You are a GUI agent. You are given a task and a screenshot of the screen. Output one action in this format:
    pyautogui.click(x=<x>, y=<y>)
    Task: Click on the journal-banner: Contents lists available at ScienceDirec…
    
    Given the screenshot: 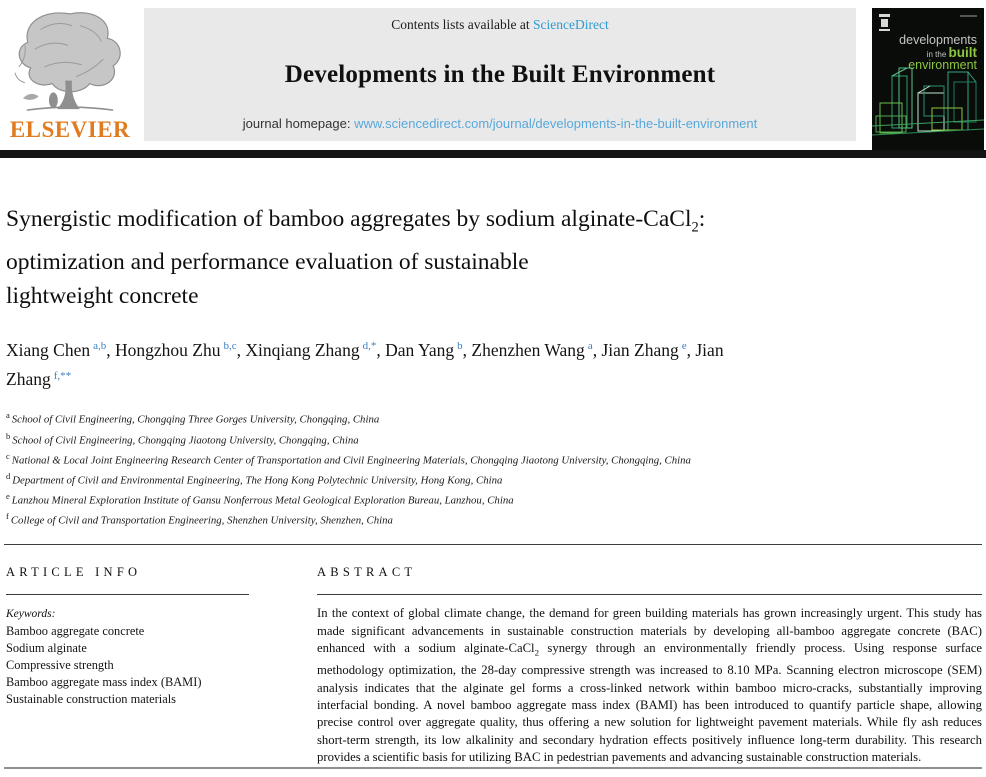 What is the action you would take?
    pyautogui.click(x=500, y=74)
    